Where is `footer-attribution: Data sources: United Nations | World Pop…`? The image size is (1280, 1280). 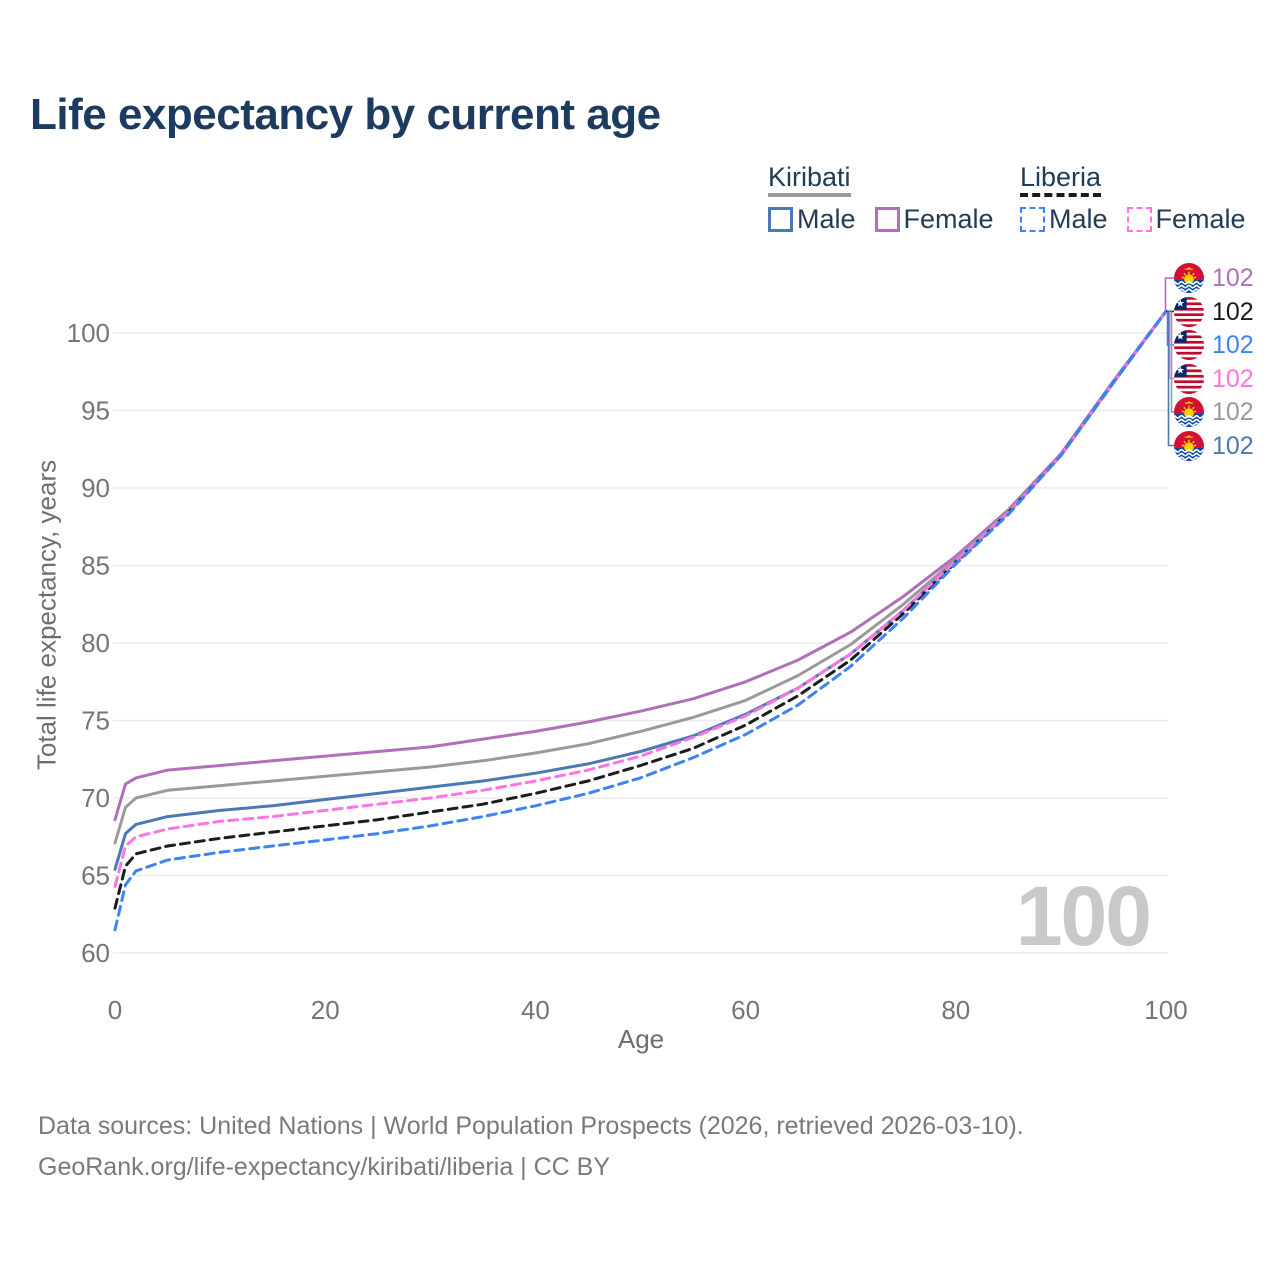 footer-attribution: Data sources: United Nations | World Pop… is located at coordinates (531, 1147).